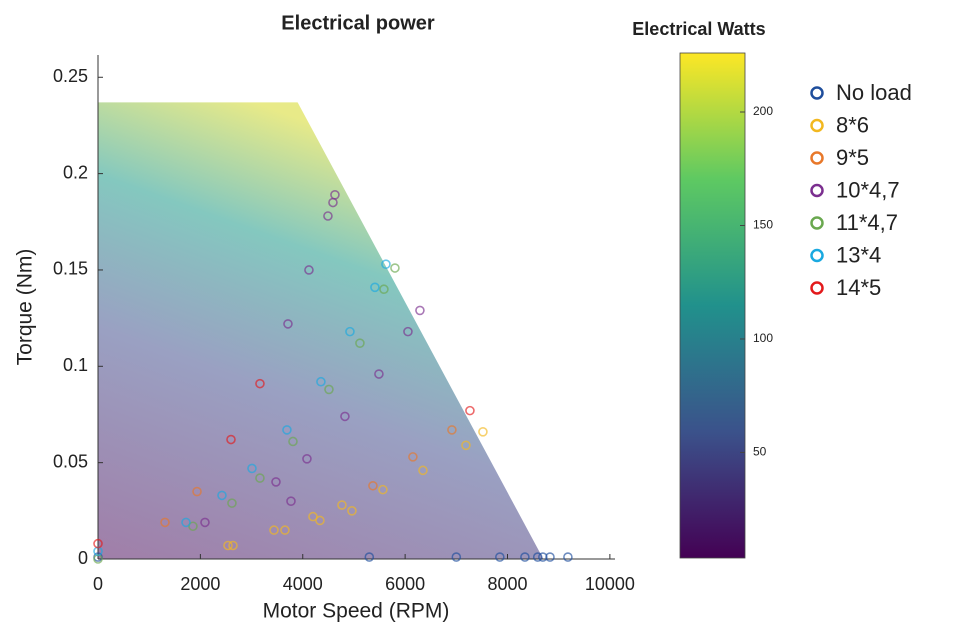 Image resolution: width=954 pixels, height=637 pixels. I want to click on x-tick-label: 10000, so click(610, 584).